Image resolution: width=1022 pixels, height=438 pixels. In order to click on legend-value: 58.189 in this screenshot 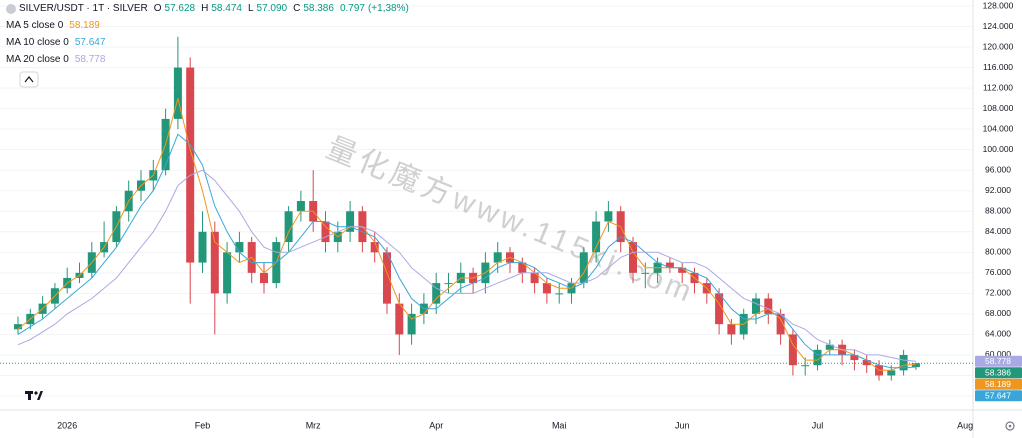, I will do `click(84, 25)`.